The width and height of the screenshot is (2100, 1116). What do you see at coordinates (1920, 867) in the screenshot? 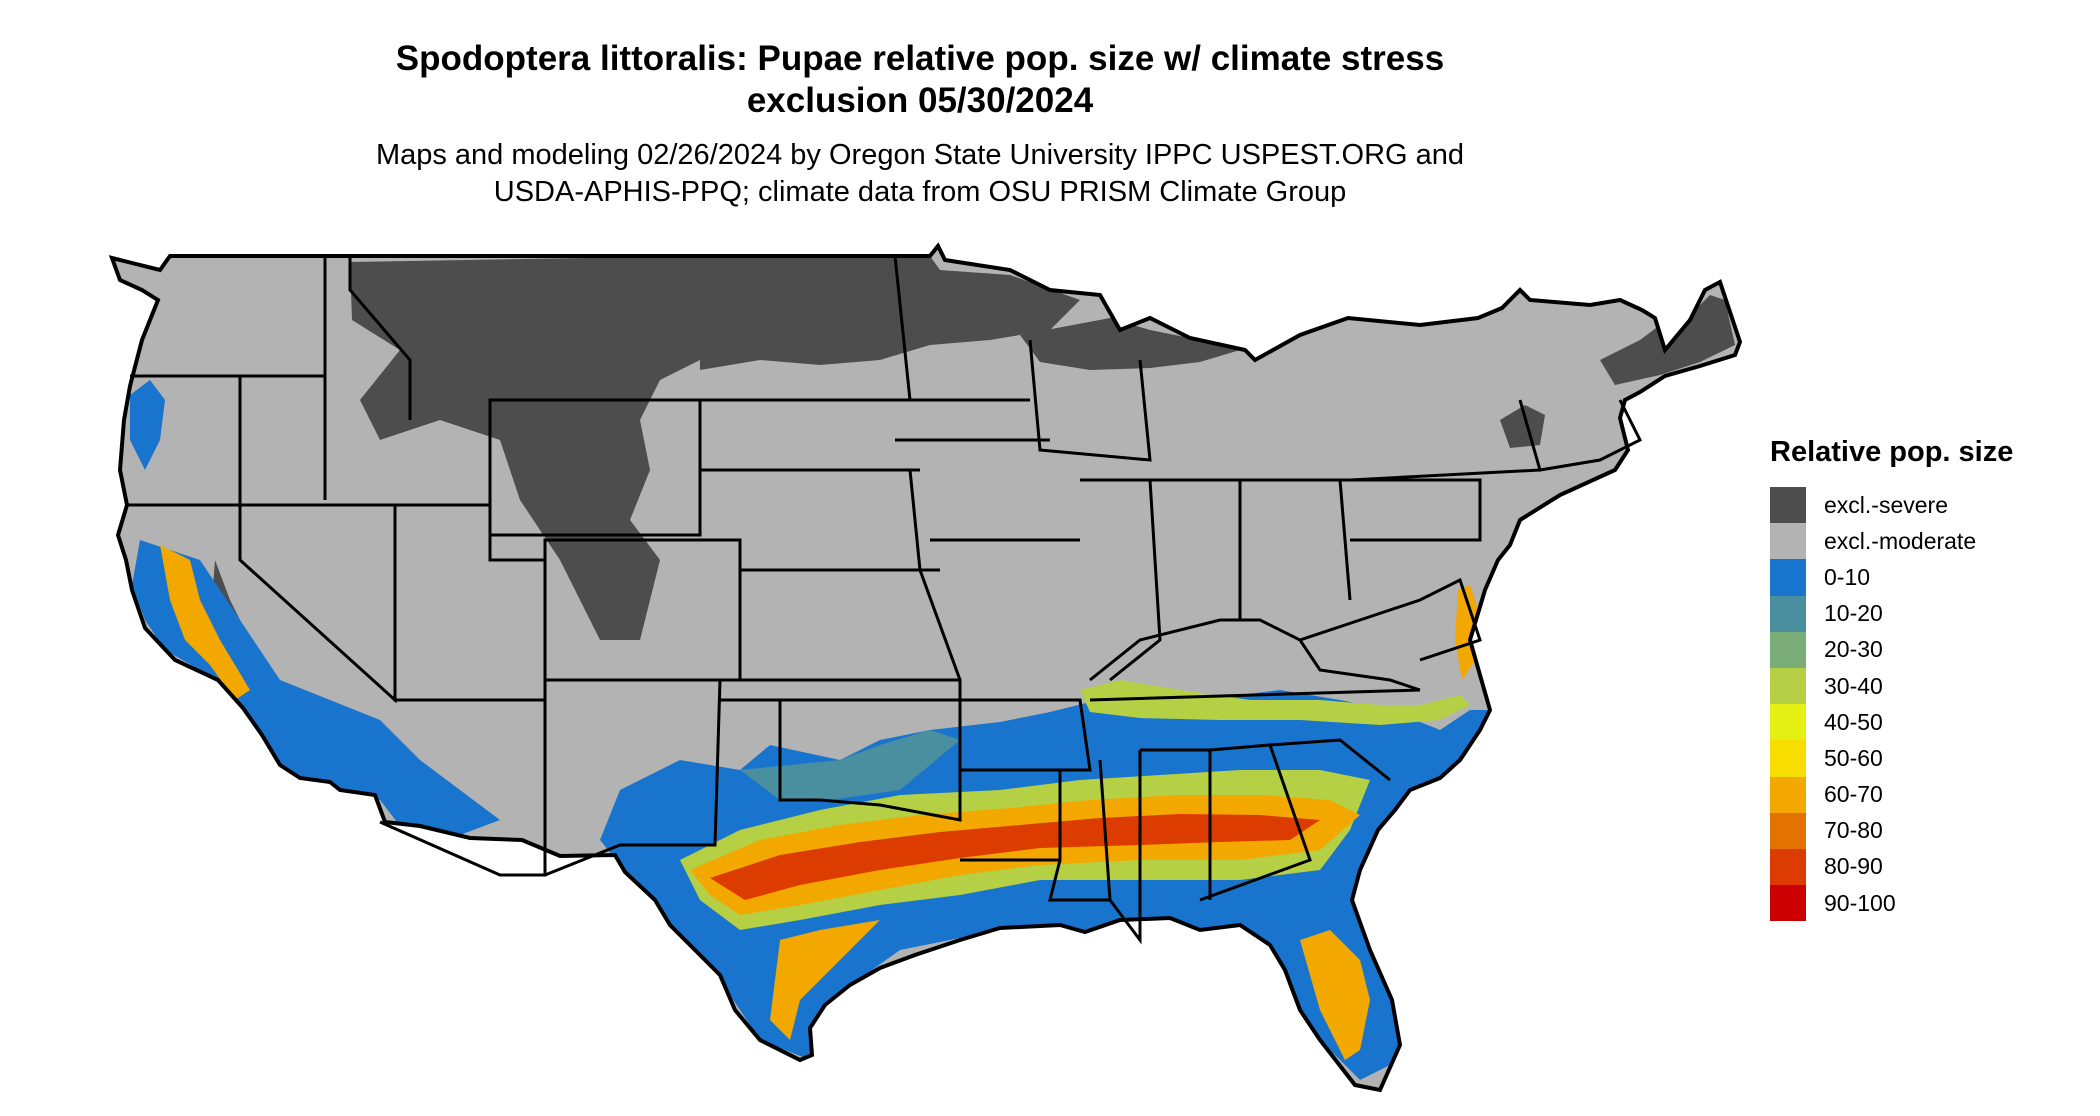
I see `legend-item: 80-90` at bounding box center [1920, 867].